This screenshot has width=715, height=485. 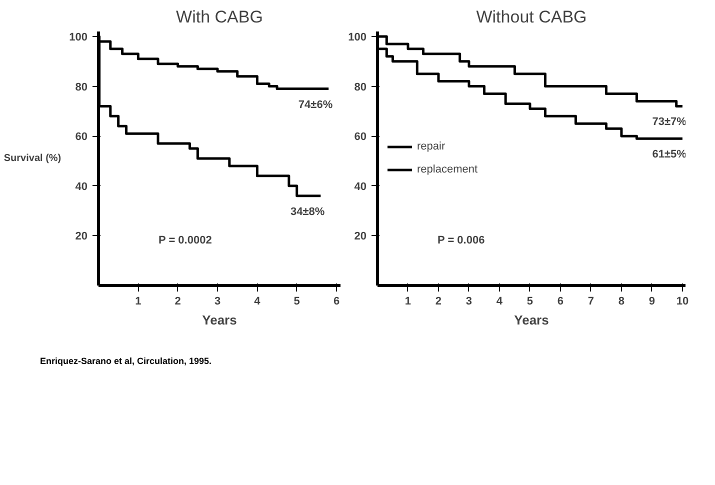 I want to click on chart-title: With CABG, so click(x=219, y=17).